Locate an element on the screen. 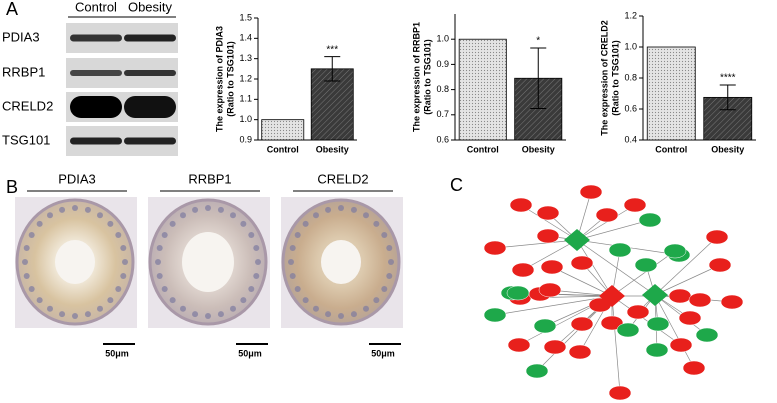 The image size is (777, 403). y-tick-label: 0.6 is located at coordinates (630, 108).